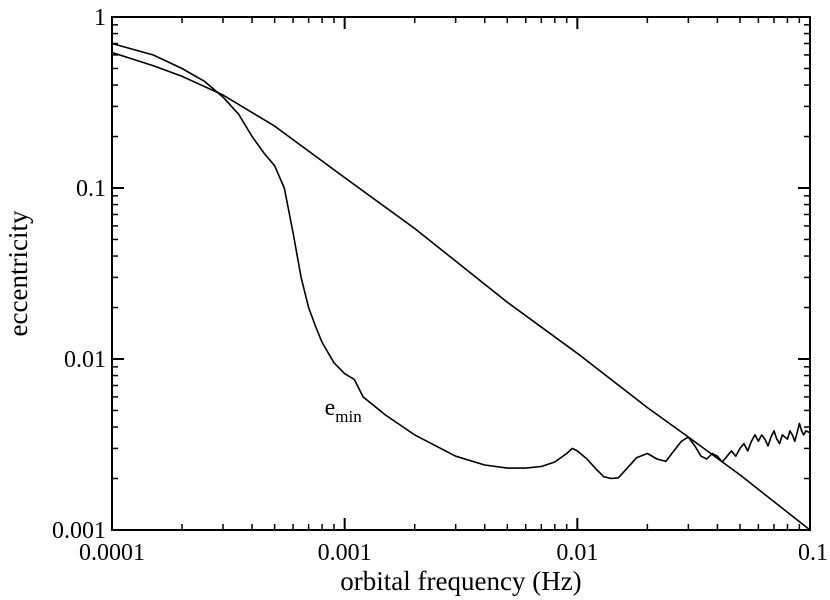 This screenshot has width=830, height=600. I want to click on x-tick-label: 0.001, so click(345, 553).